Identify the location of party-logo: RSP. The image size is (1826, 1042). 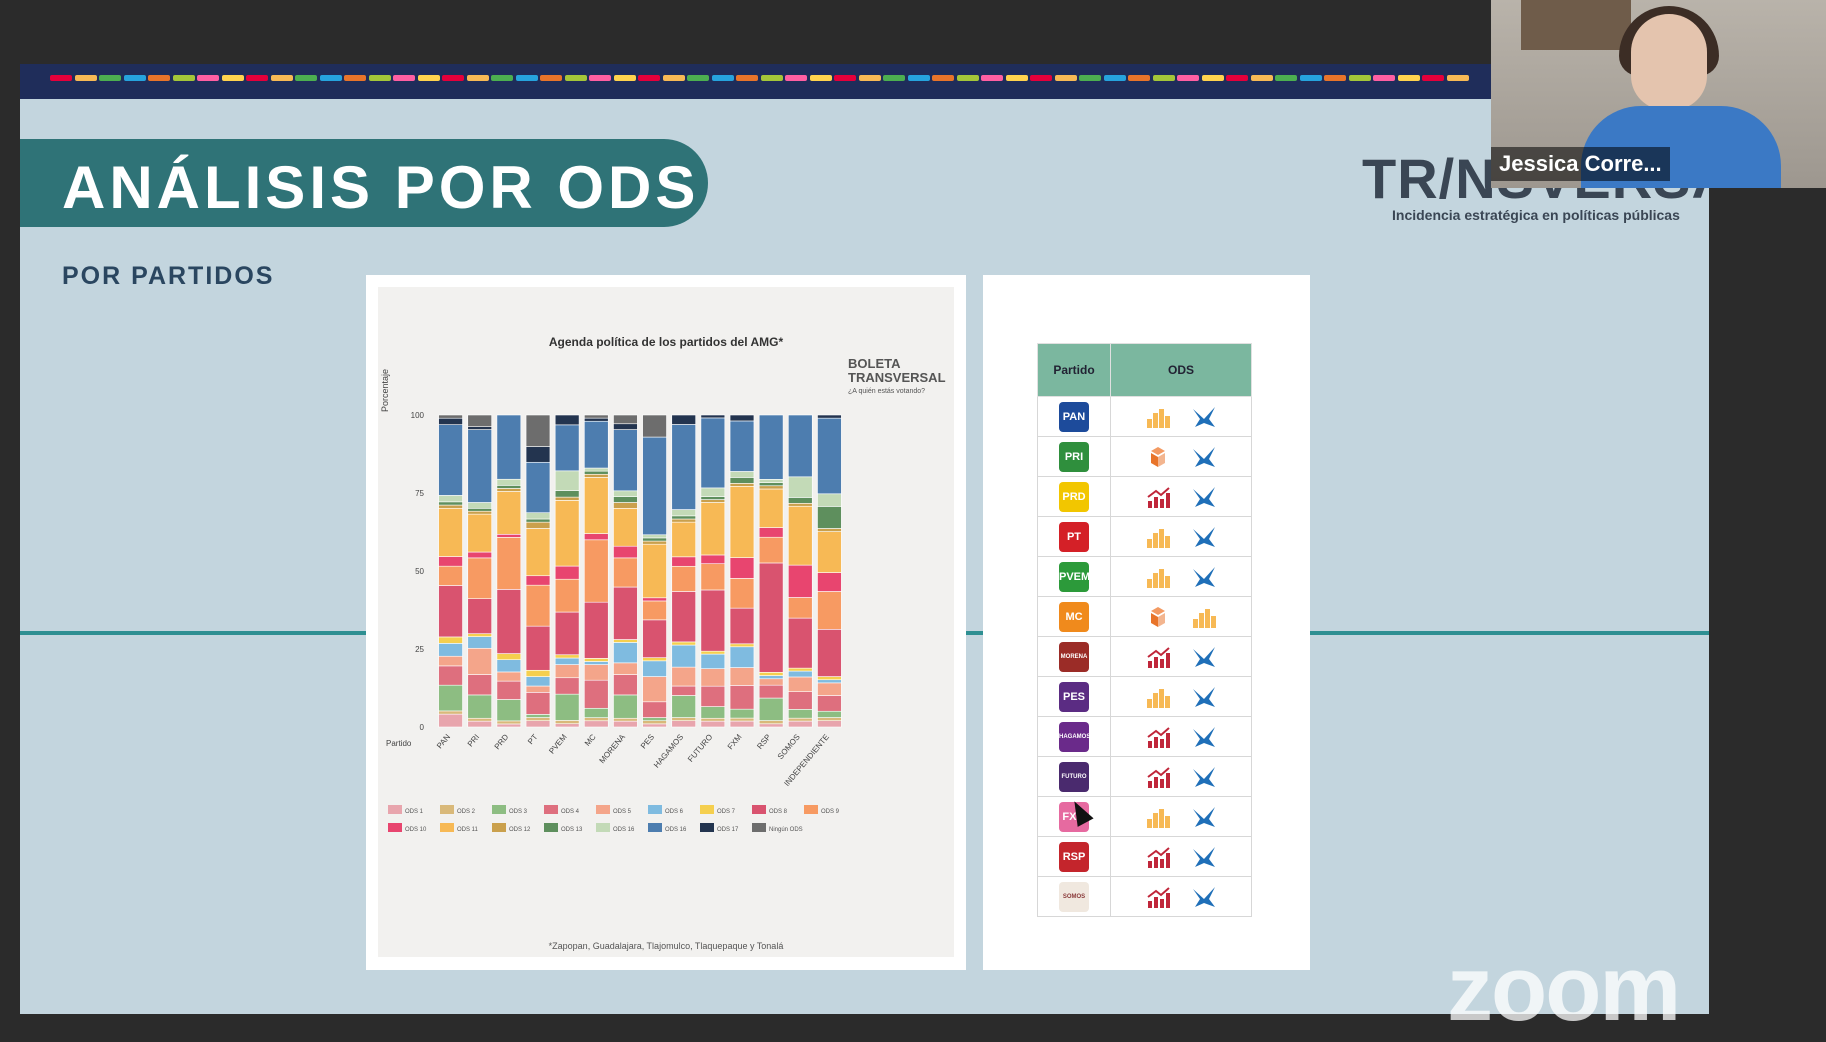
(1074, 856).